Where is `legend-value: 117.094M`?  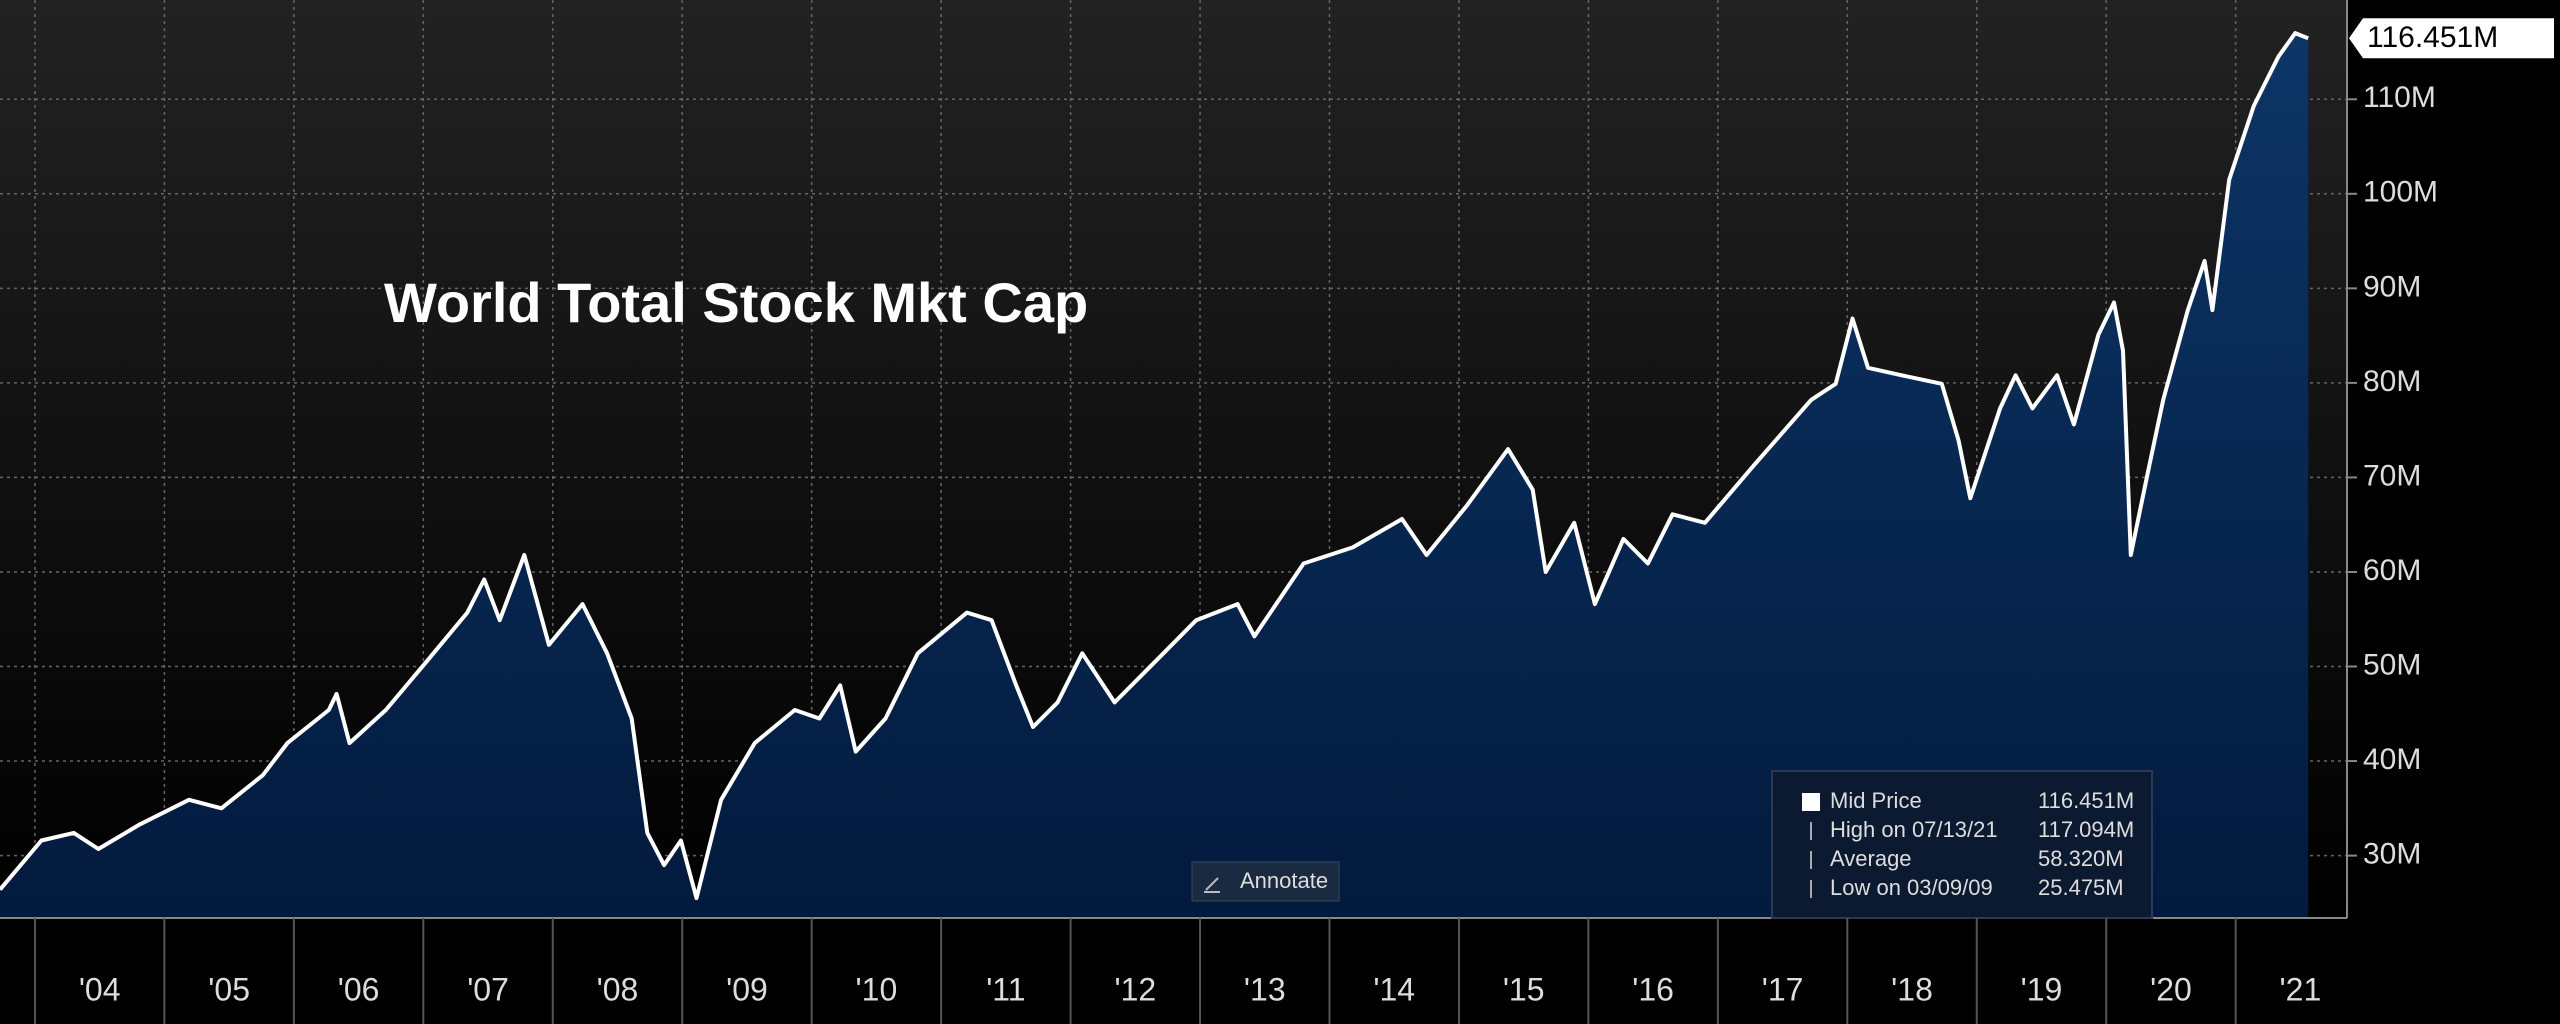 legend-value: 117.094M is located at coordinates (2086, 829).